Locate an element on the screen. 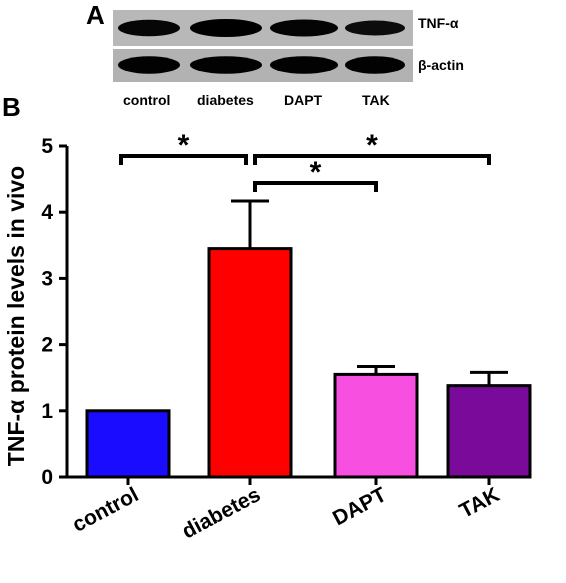 This screenshot has width=566, height=583. y-tick-label-0: 0 is located at coordinates (47, 477).